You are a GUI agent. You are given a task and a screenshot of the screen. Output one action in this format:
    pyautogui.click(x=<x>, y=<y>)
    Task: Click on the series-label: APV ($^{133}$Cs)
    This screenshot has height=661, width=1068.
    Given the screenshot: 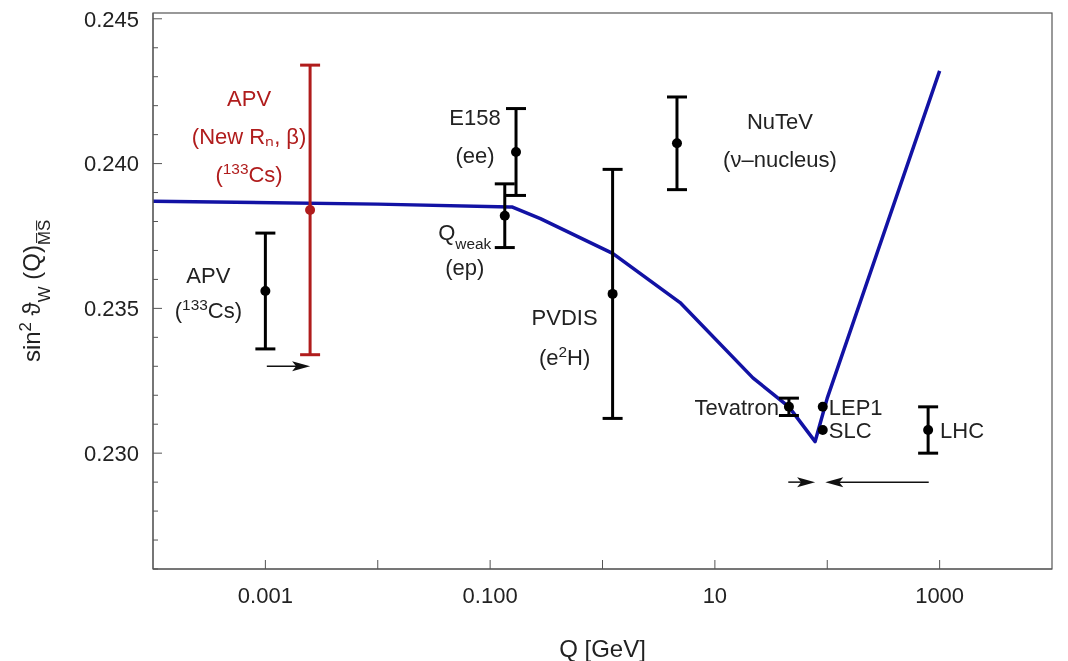 What is the action you would take?
    pyautogui.click(x=208, y=293)
    